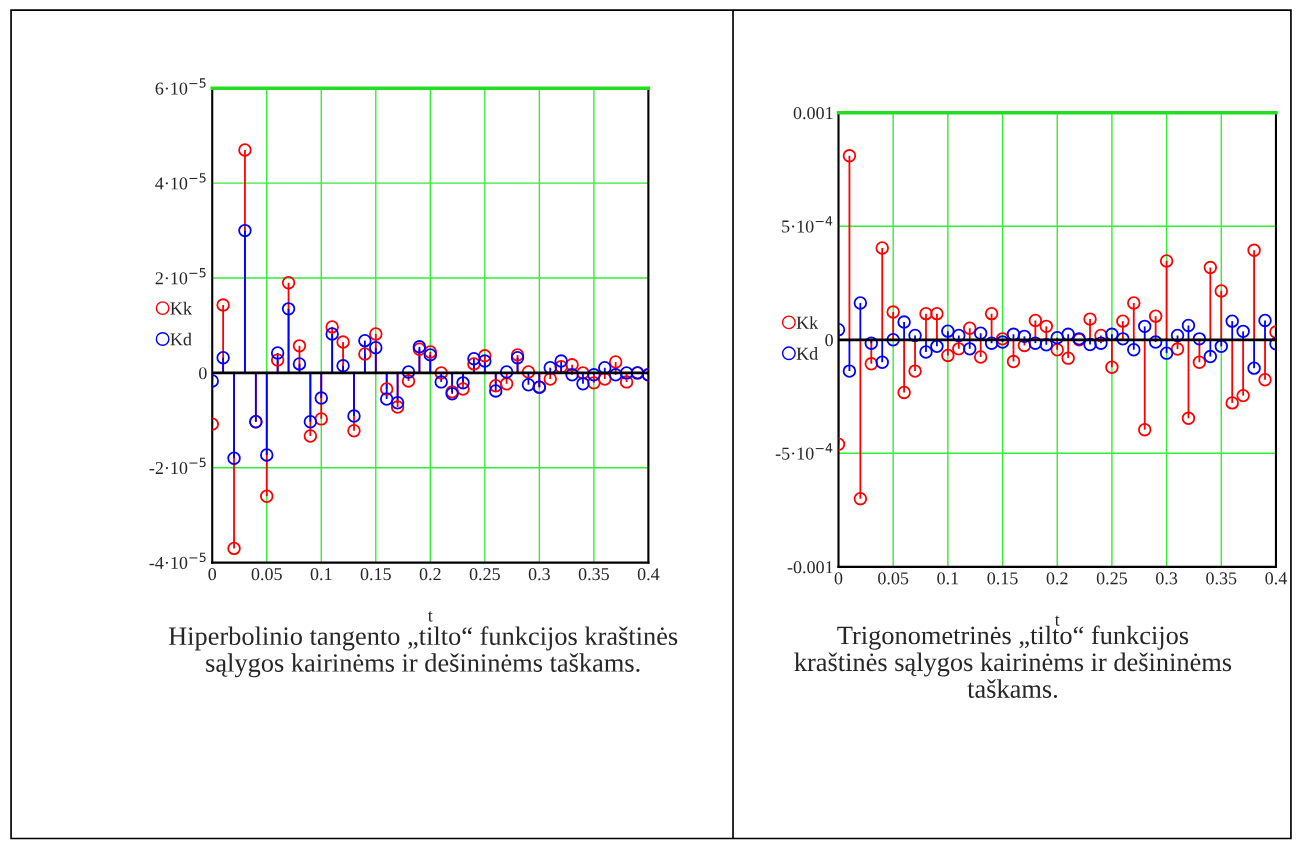  Describe the element at coordinates (807, 224) in the screenshot. I see `y-tick-label: 5·10$^{−4}$` at that location.